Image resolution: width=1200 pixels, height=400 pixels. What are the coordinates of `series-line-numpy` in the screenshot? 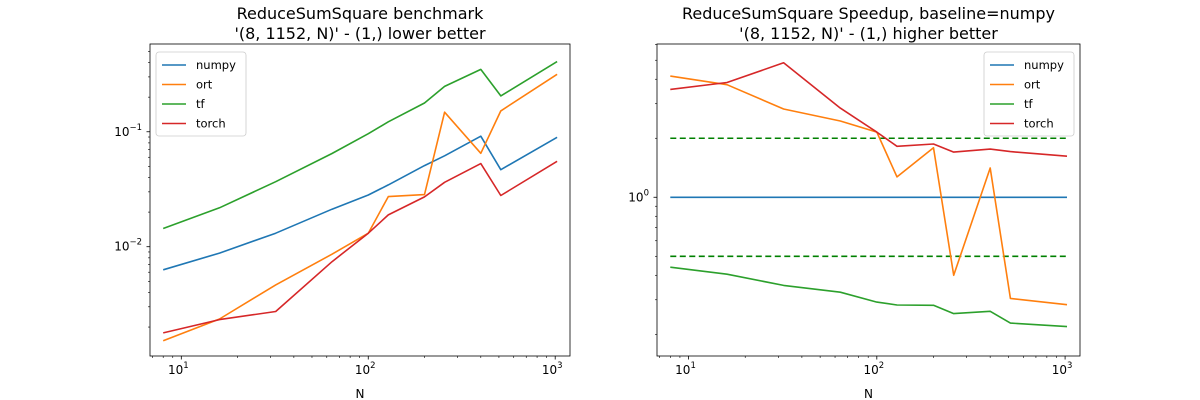 It's located at (360, 203).